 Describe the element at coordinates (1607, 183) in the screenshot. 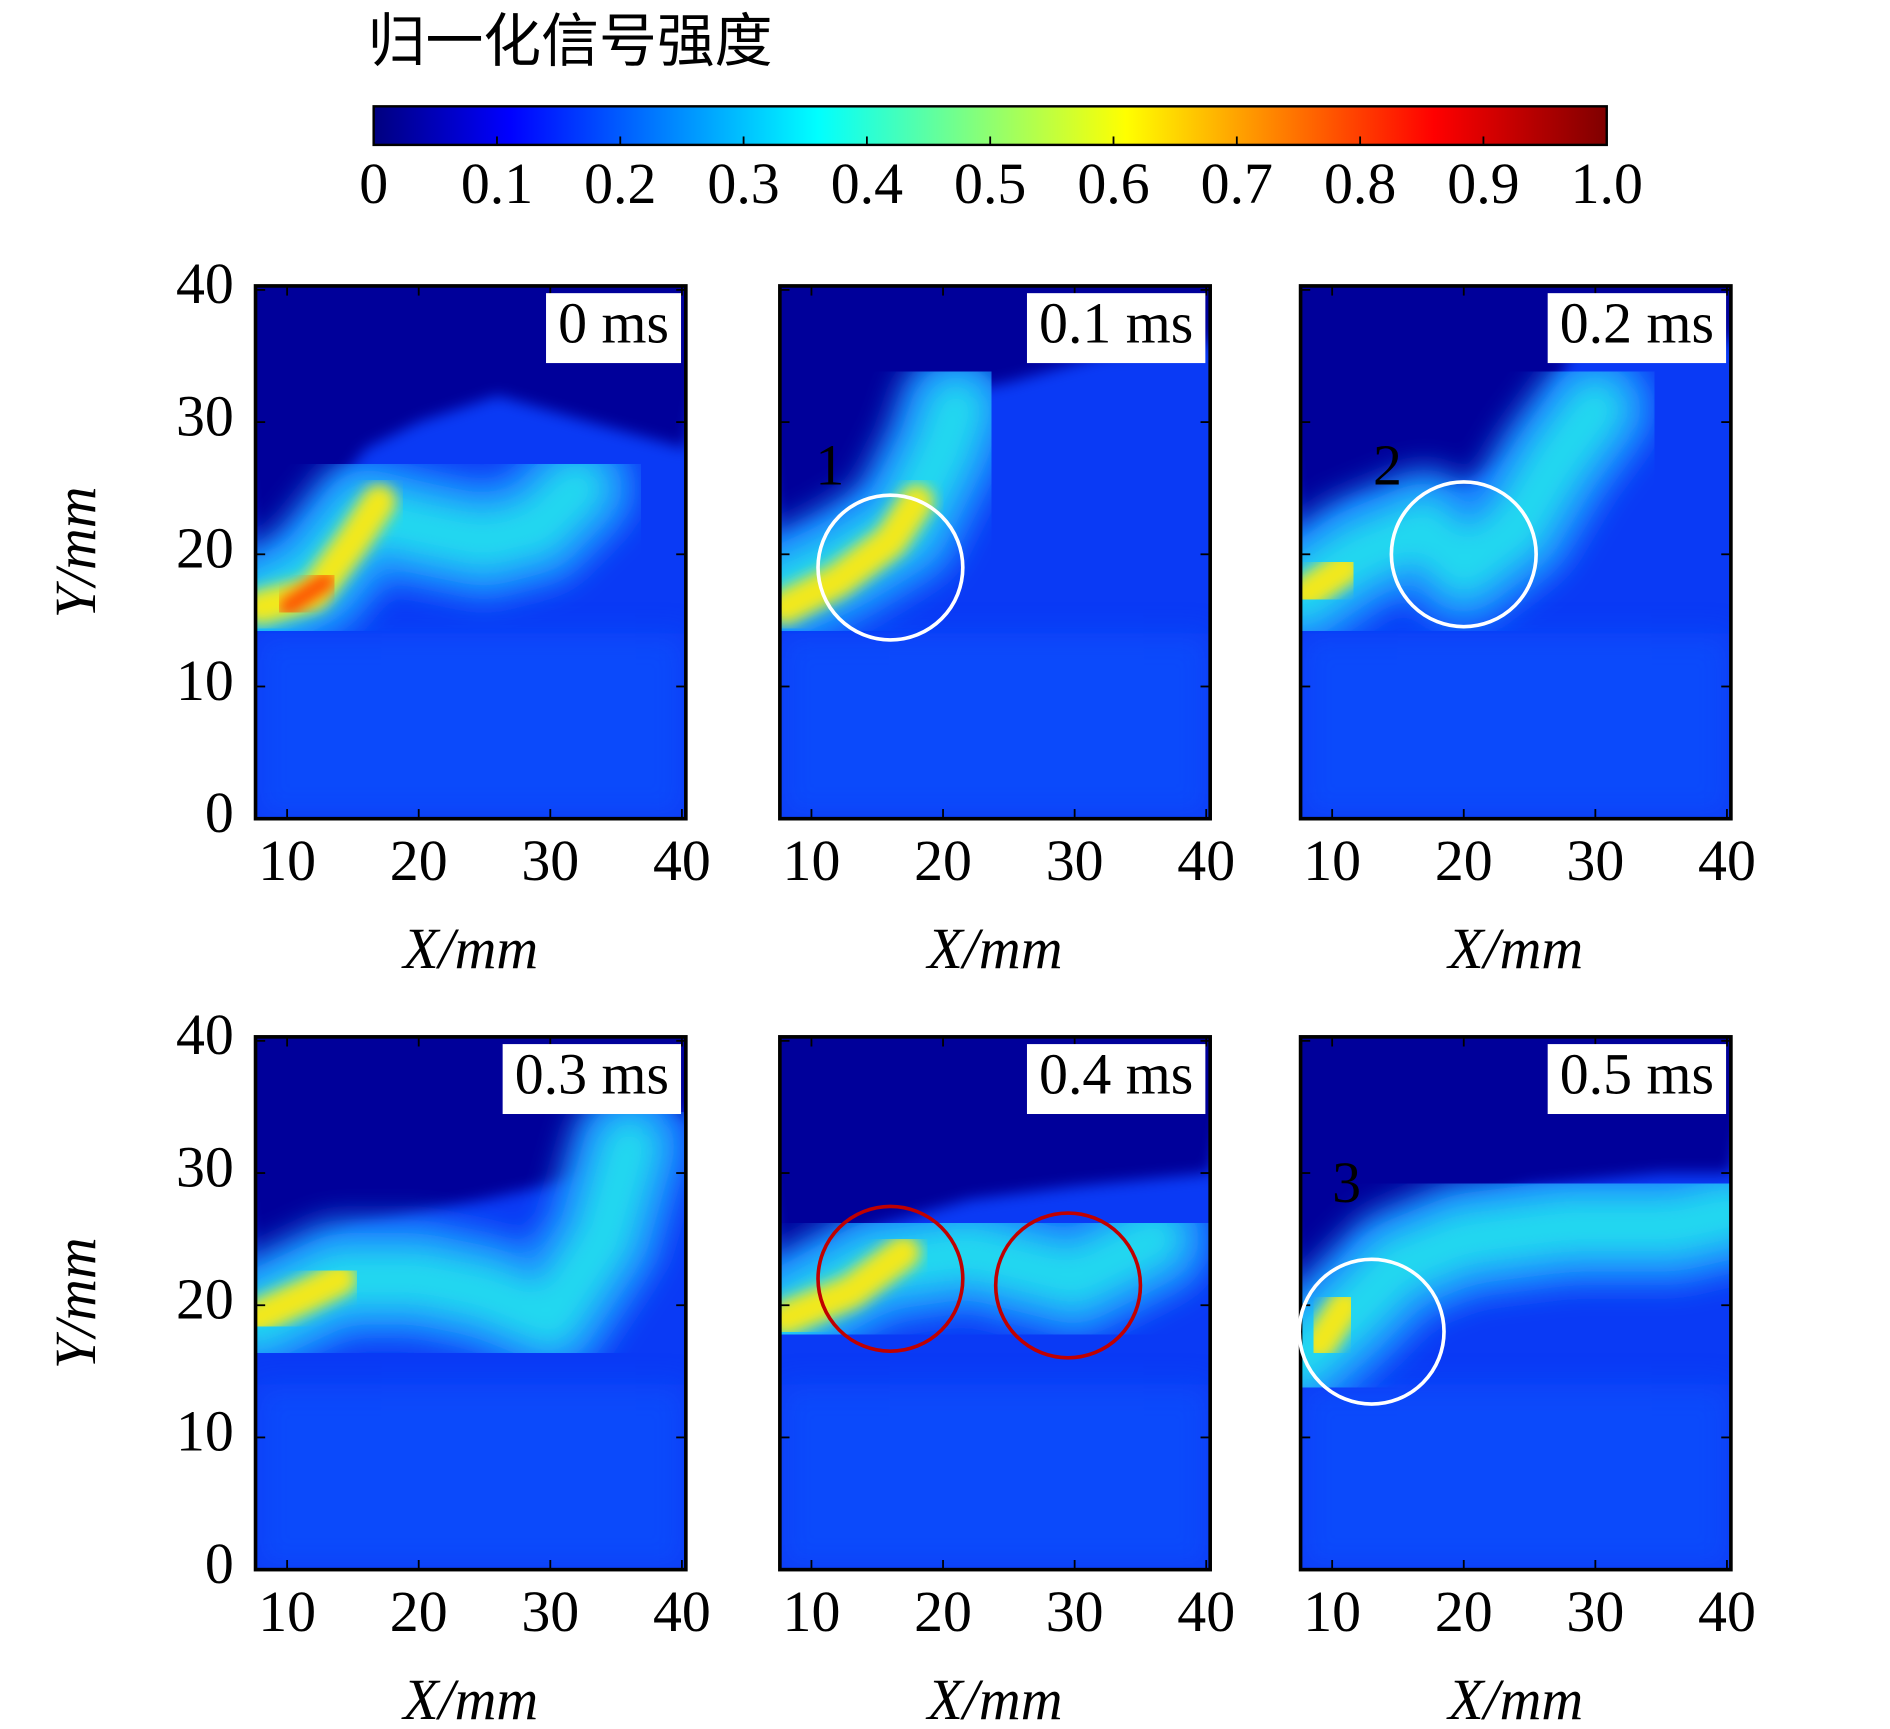

I see `colorbar-tick-label: 1.0` at that location.